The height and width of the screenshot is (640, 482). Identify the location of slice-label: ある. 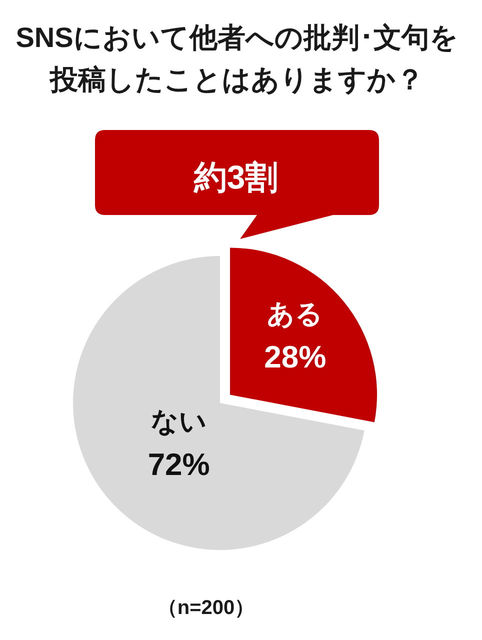
(295, 314).